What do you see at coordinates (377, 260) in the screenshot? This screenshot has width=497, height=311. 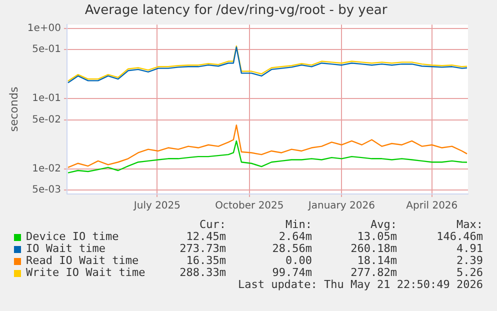 I see `text: 18.14m` at bounding box center [377, 260].